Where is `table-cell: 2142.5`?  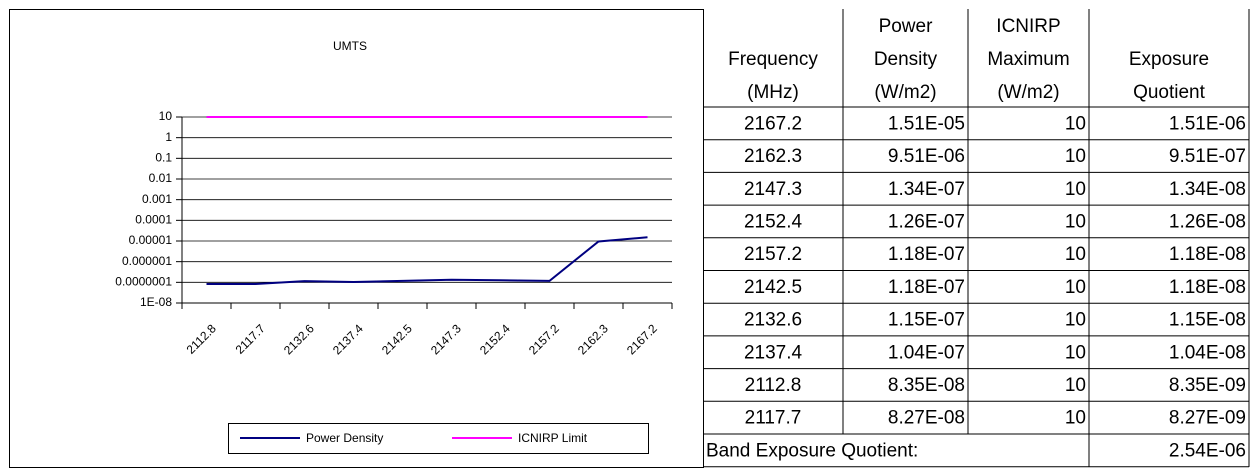
table-cell: 2142.5 is located at coordinates (773, 287).